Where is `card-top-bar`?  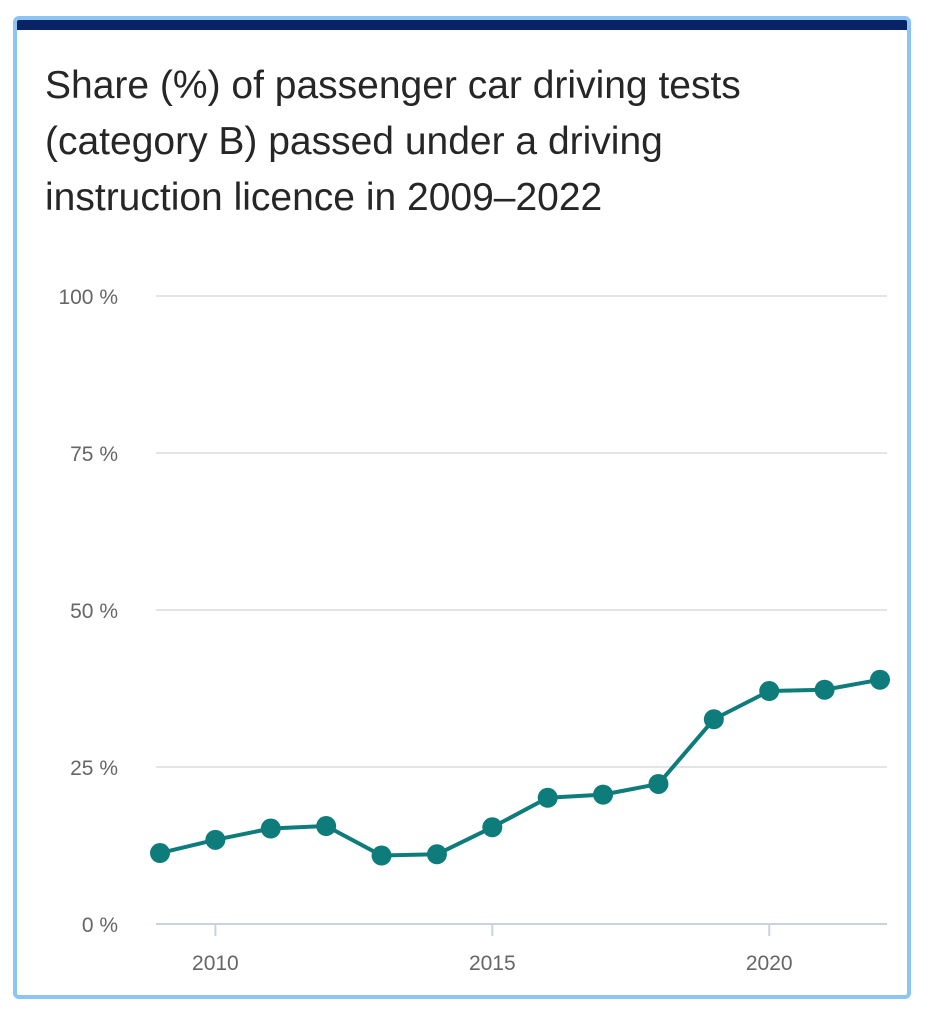 card-top-bar is located at coordinates (462, 25).